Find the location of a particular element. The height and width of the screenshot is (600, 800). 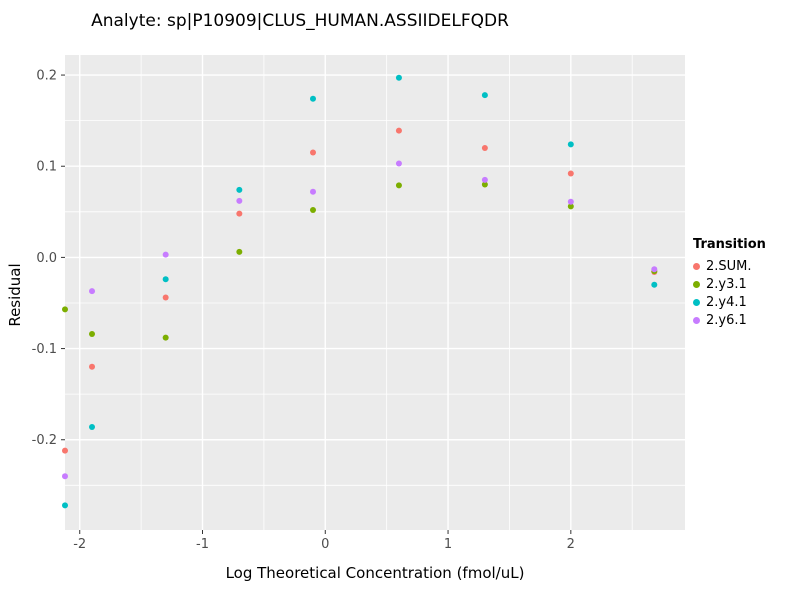

legend-entry: 2.y3.1 is located at coordinates (729, 284).